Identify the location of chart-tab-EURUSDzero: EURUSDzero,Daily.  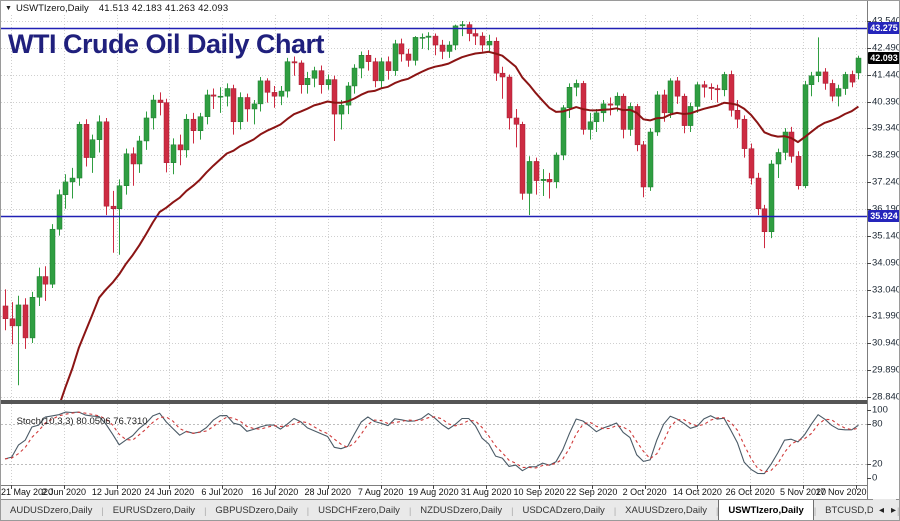
(154, 510).